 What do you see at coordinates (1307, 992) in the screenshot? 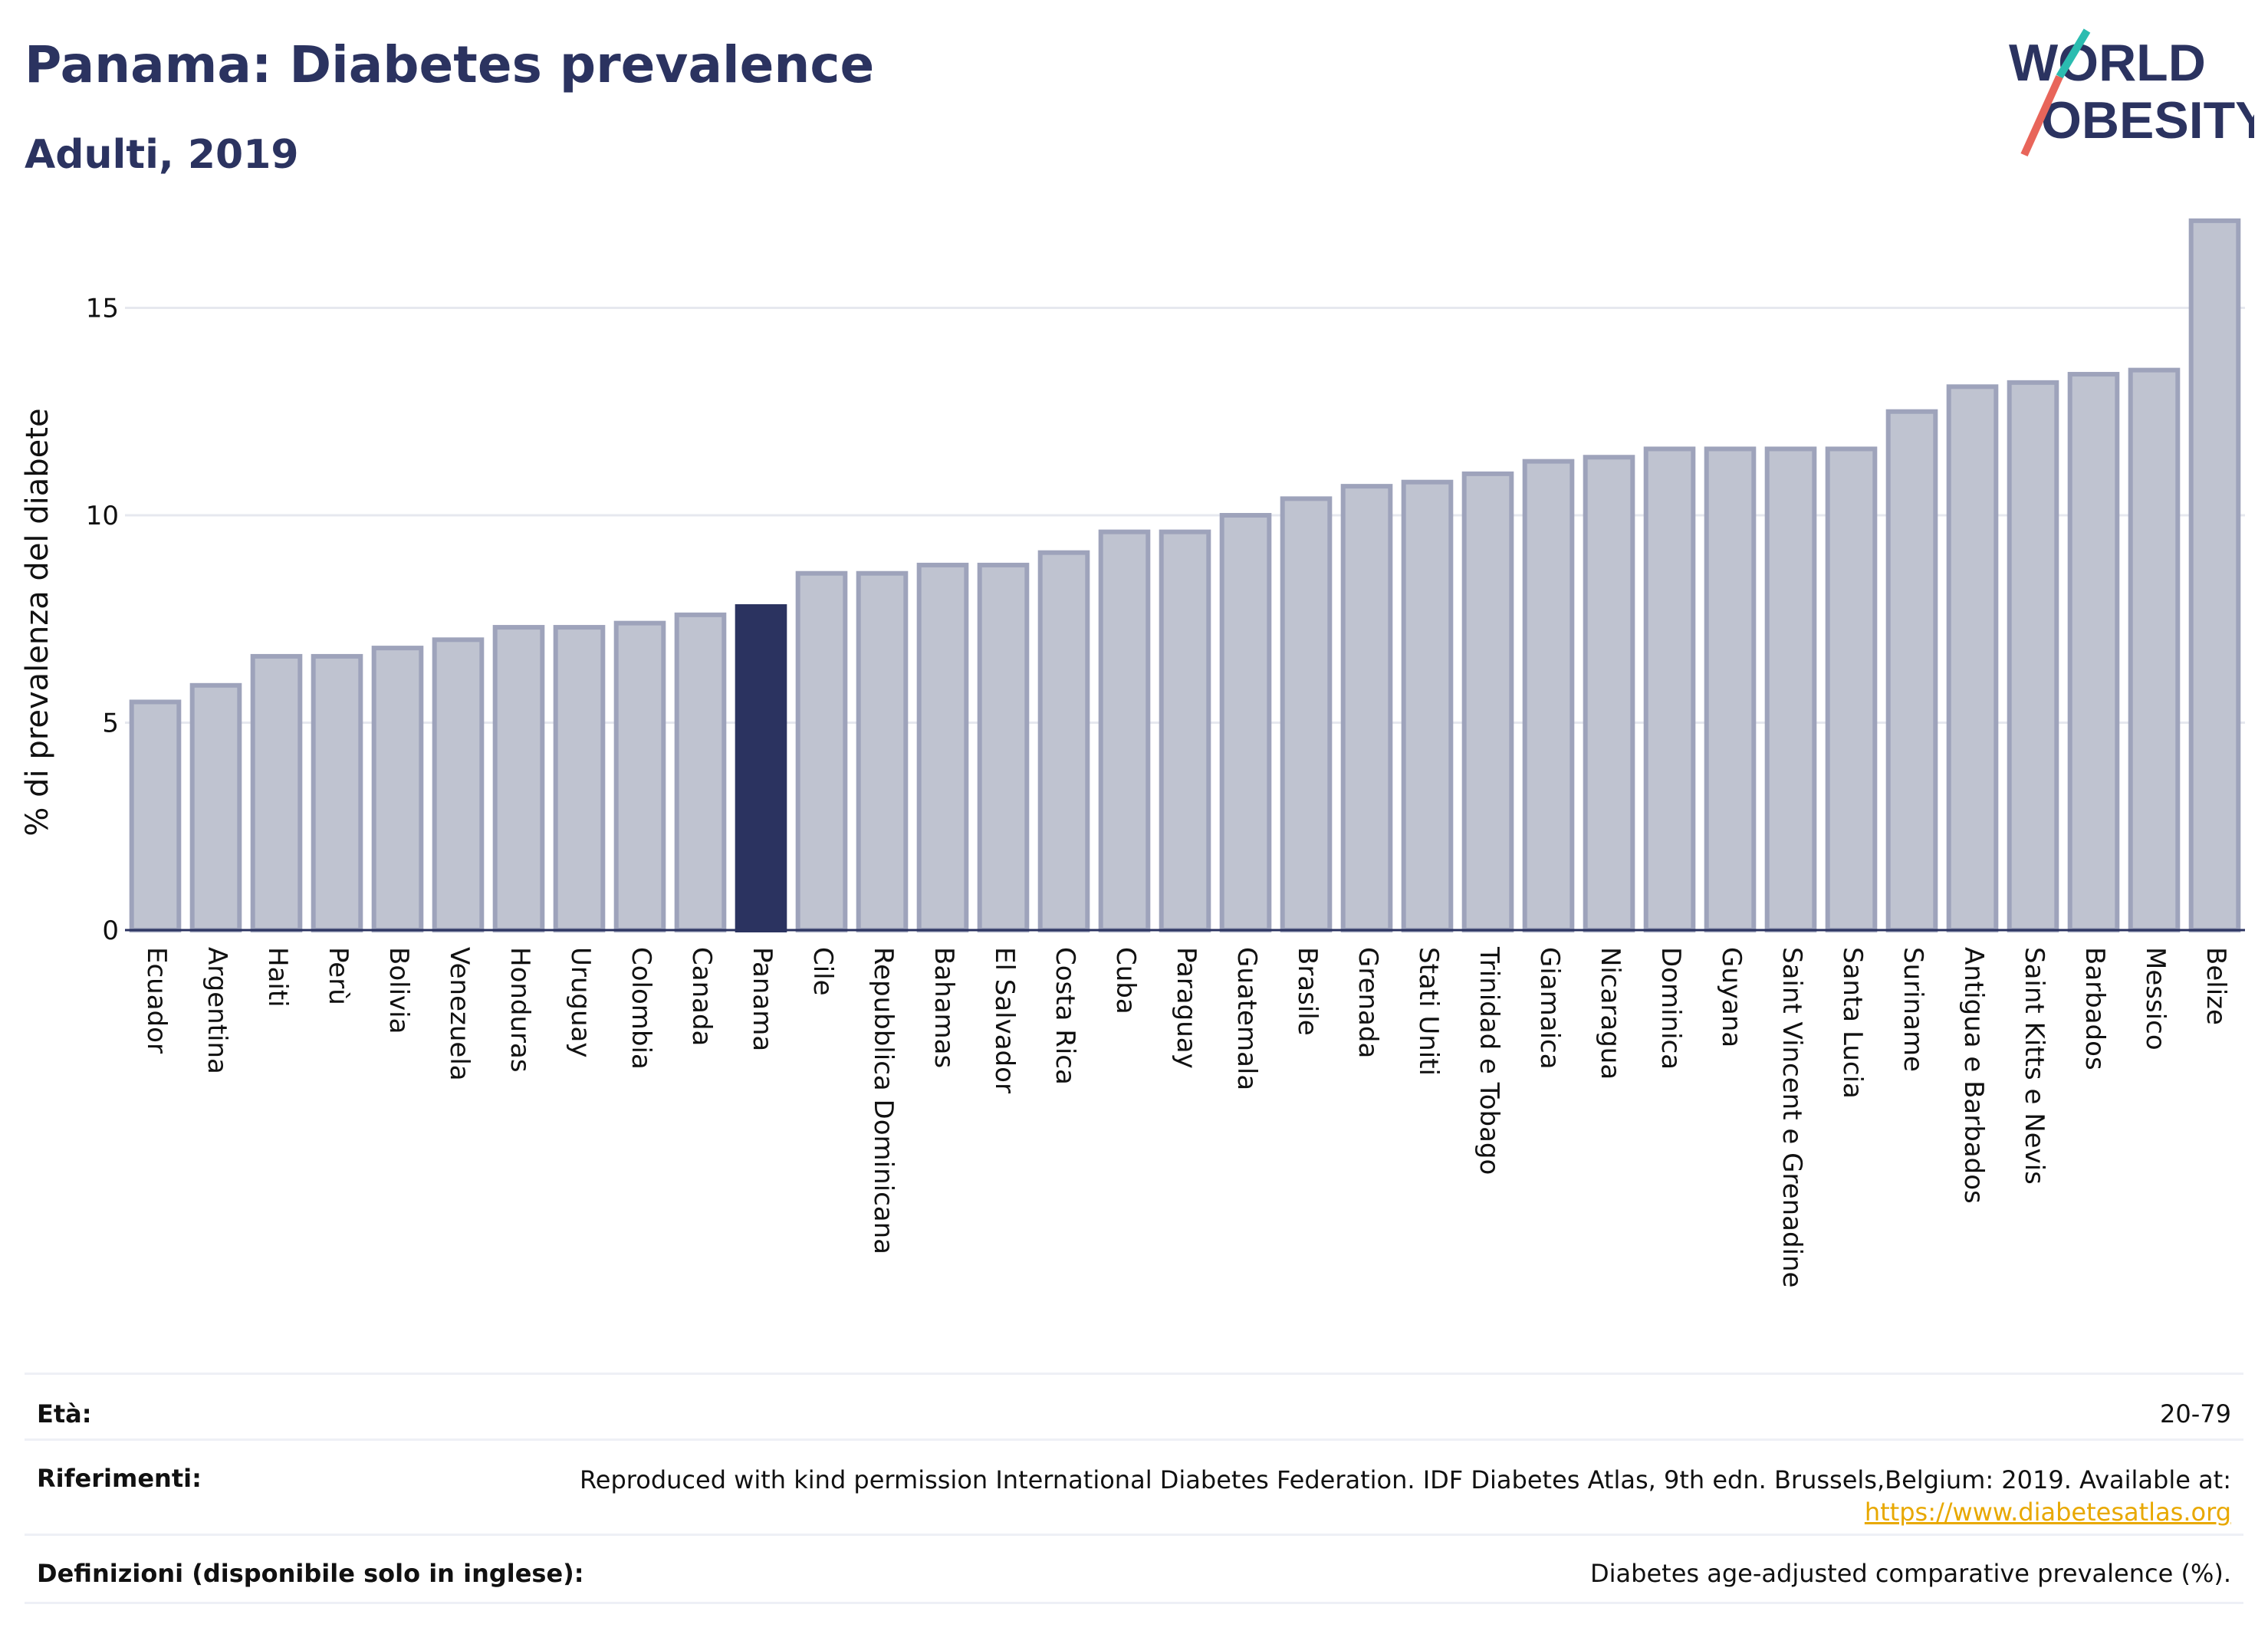
I see `x-tick-label: Brasile` at bounding box center [1307, 992].